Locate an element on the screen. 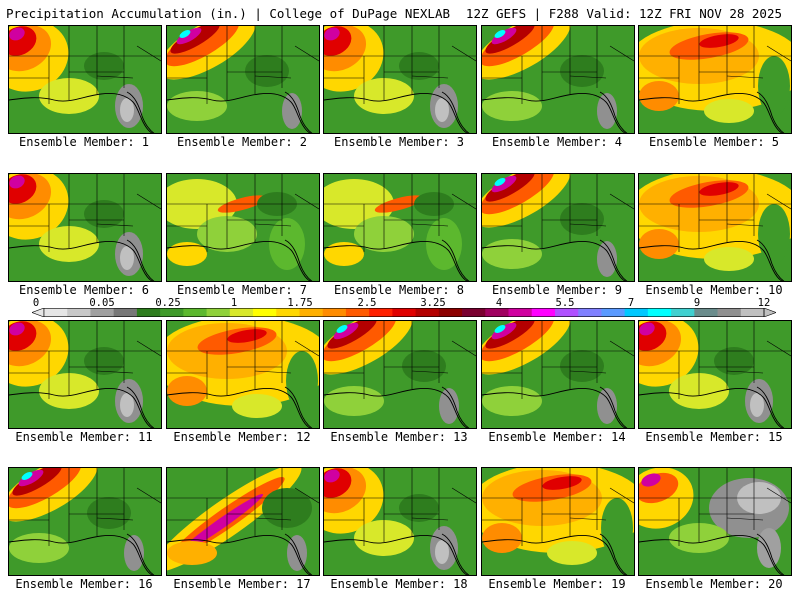  ensemble-member-label: Ensemble Member: 15 is located at coordinates (714, 437).